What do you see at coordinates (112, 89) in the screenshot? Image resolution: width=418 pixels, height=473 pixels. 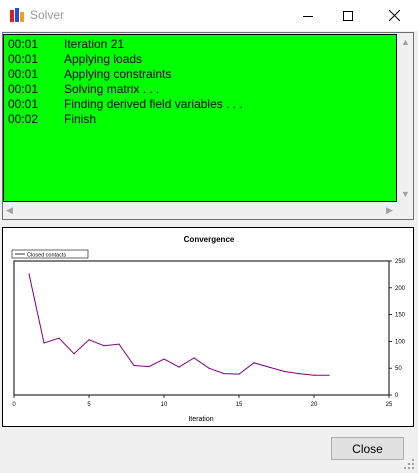 I see `log-message: Solving matrix . . .` at bounding box center [112, 89].